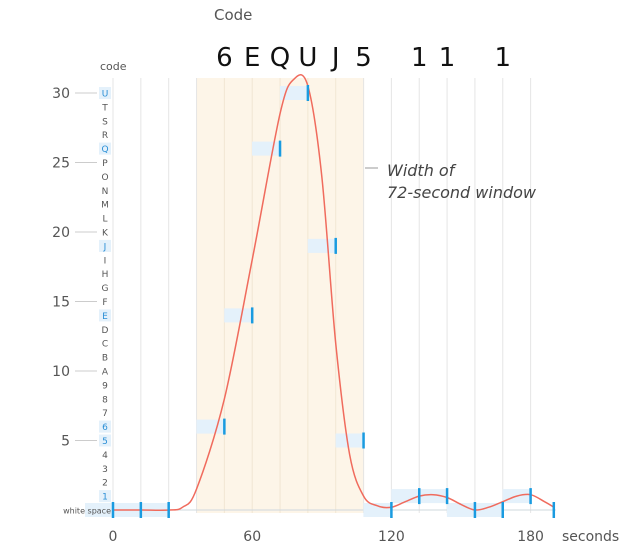  Describe the element at coordinates (105, 289) in the screenshot. I see `code-tick-label: G` at that location.